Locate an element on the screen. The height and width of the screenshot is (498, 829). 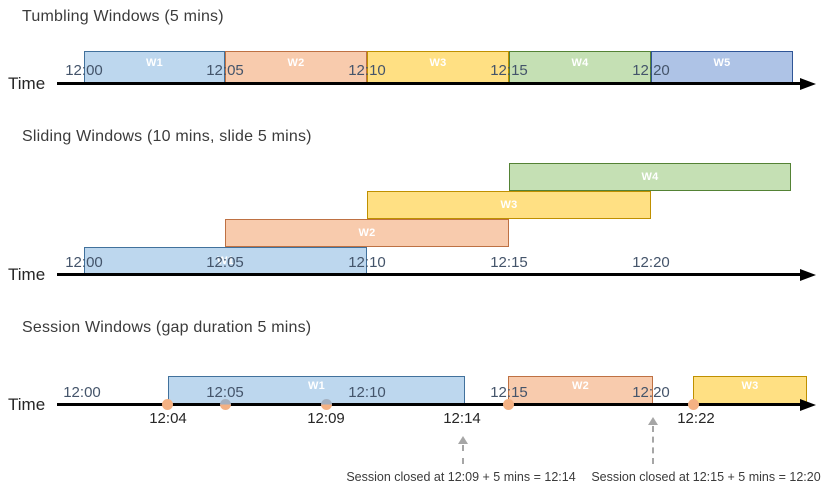
event-time-label: 12:14 is located at coordinates (462, 418).